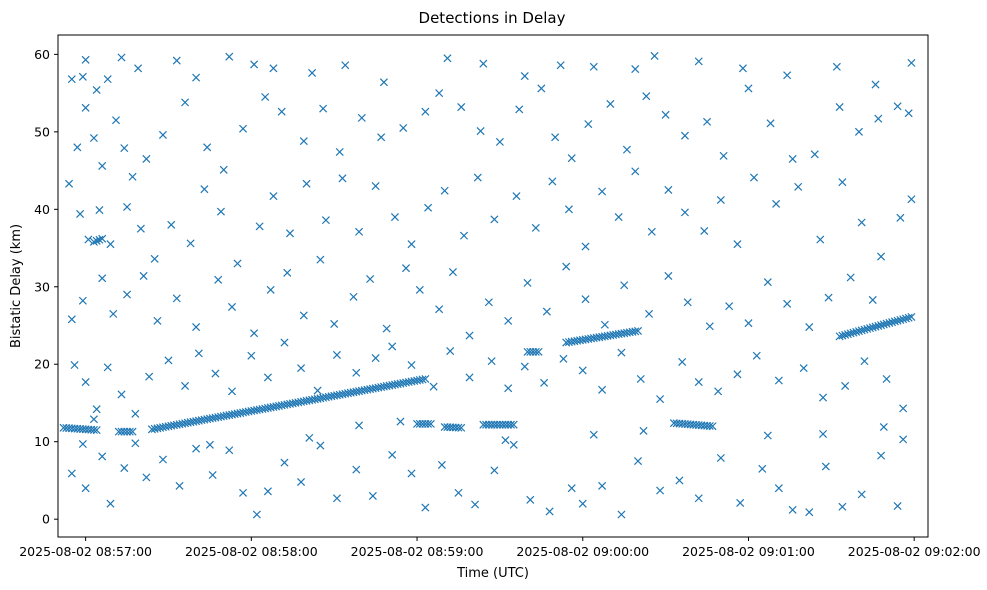 This screenshot has width=987, height=590. I want to click on y-tick-label: 10, so click(42, 441).